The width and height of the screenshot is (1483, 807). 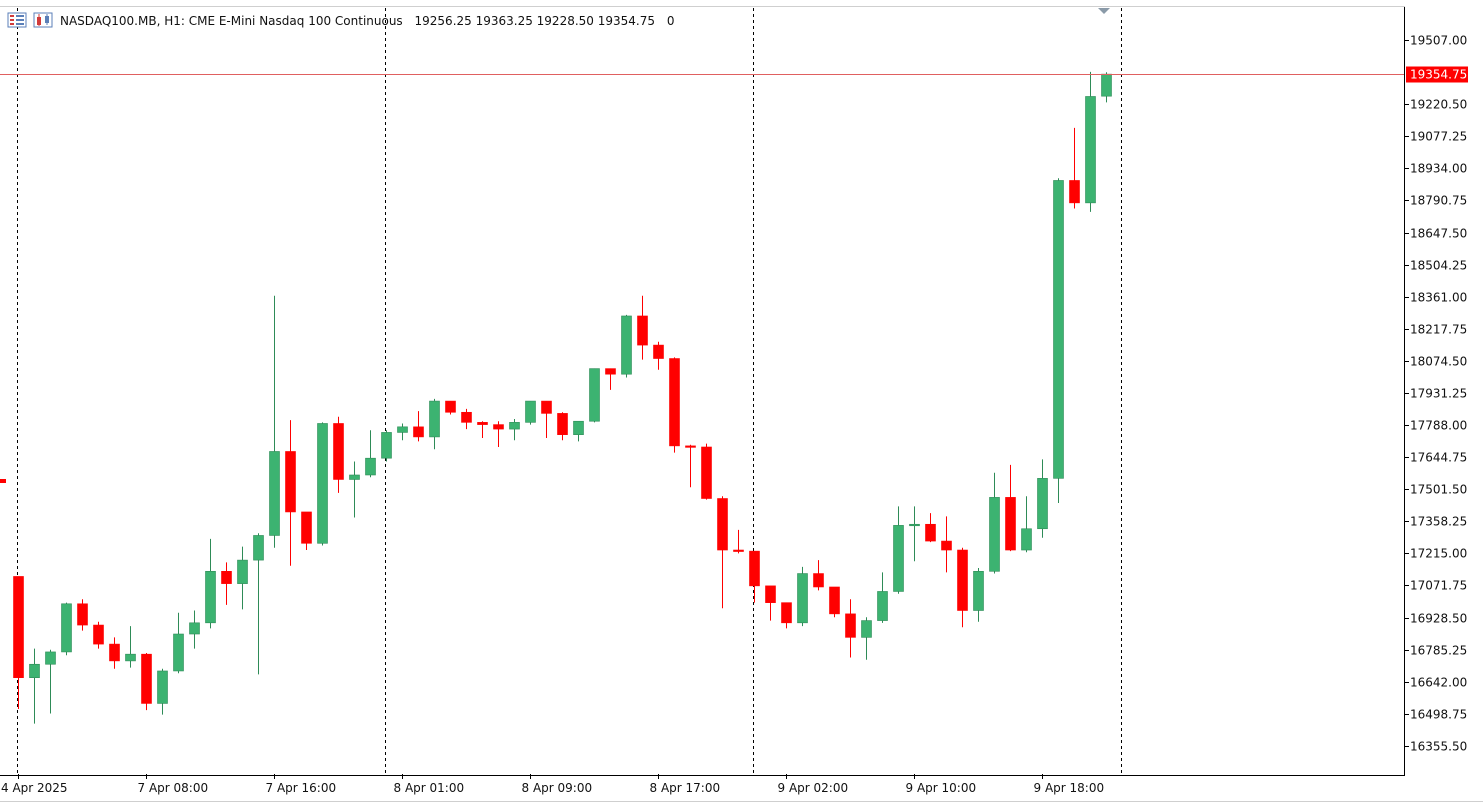 I want to click on y-axis-tick-label: 17644.75, so click(x=1438, y=458).